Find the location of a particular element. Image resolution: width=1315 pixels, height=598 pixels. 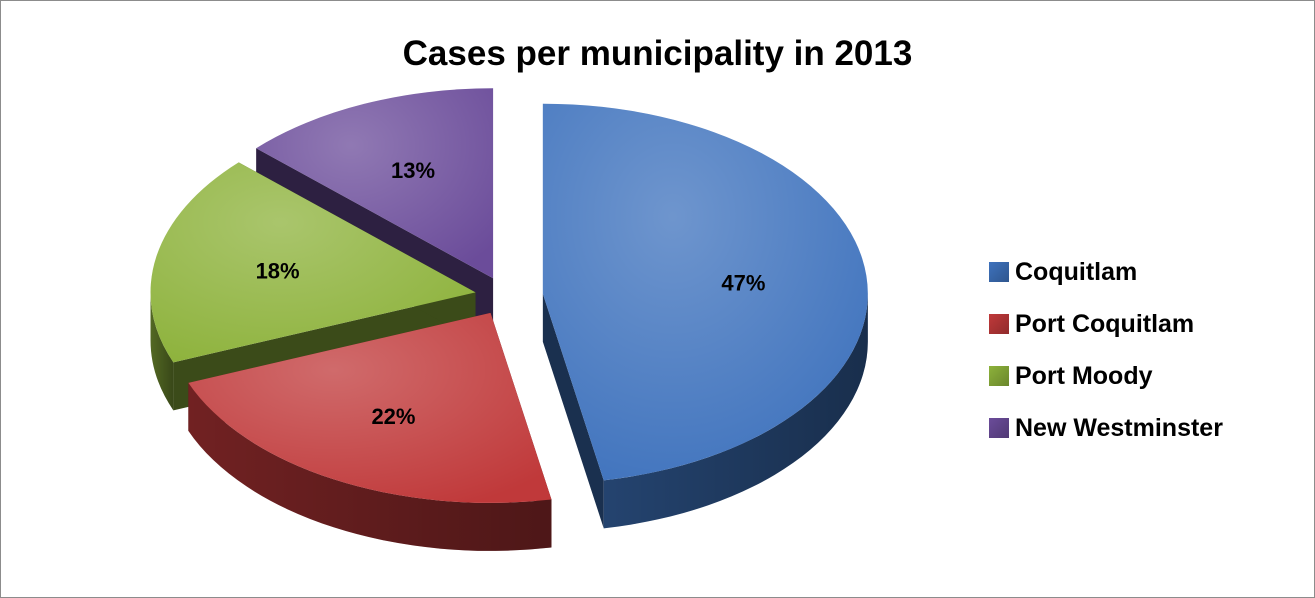

legend-item: Port Coquitlam is located at coordinates (1106, 324).